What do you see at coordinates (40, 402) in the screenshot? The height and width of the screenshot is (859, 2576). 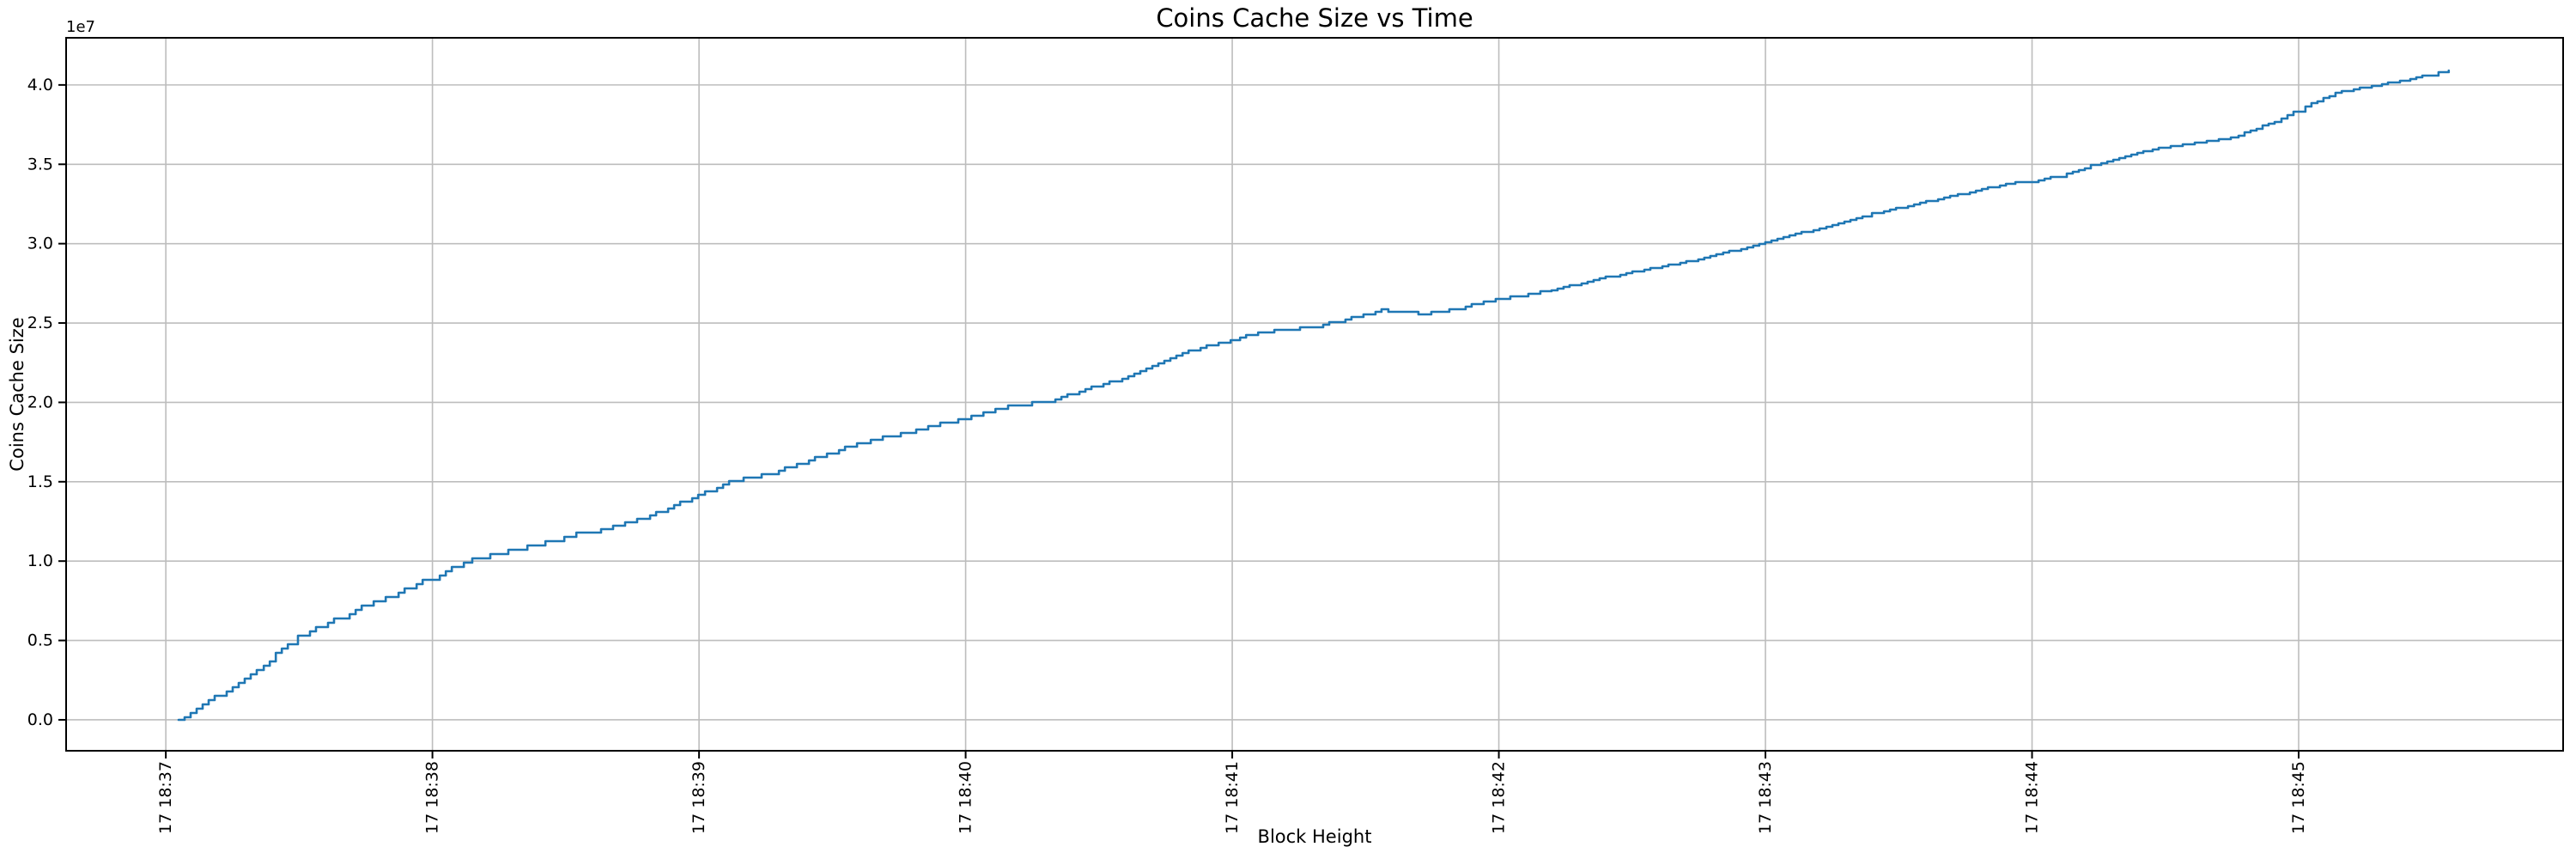 I see `y-tick-label: 2.0` at bounding box center [40, 402].